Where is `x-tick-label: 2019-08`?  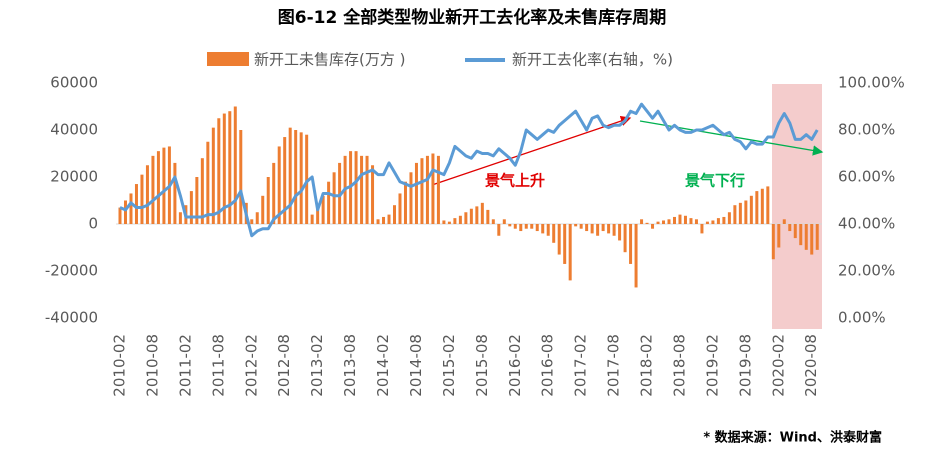 x-tick-label: 2019-08 is located at coordinates (745, 365).